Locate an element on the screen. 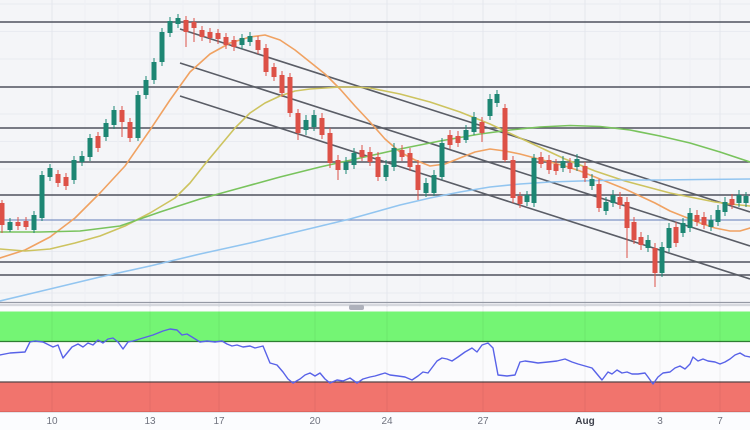 The height and width of the screenshot is (430, 750). time-axis-label: 24 is located at coordinates (387, 421).